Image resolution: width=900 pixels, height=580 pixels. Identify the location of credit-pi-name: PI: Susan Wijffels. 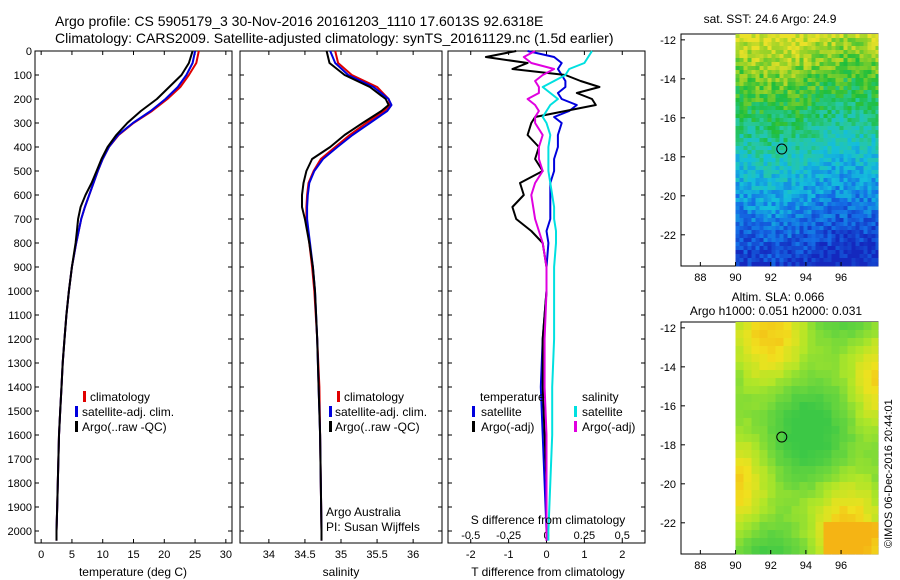
(373, 527).